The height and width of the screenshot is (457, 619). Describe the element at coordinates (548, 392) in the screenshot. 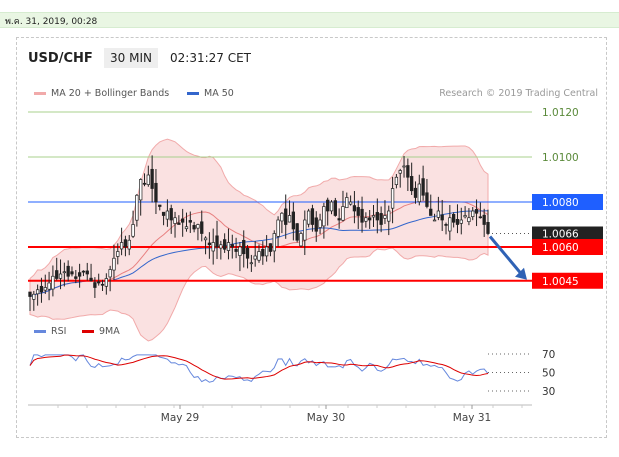

I see `rsi-tick-label: 30` at that location.